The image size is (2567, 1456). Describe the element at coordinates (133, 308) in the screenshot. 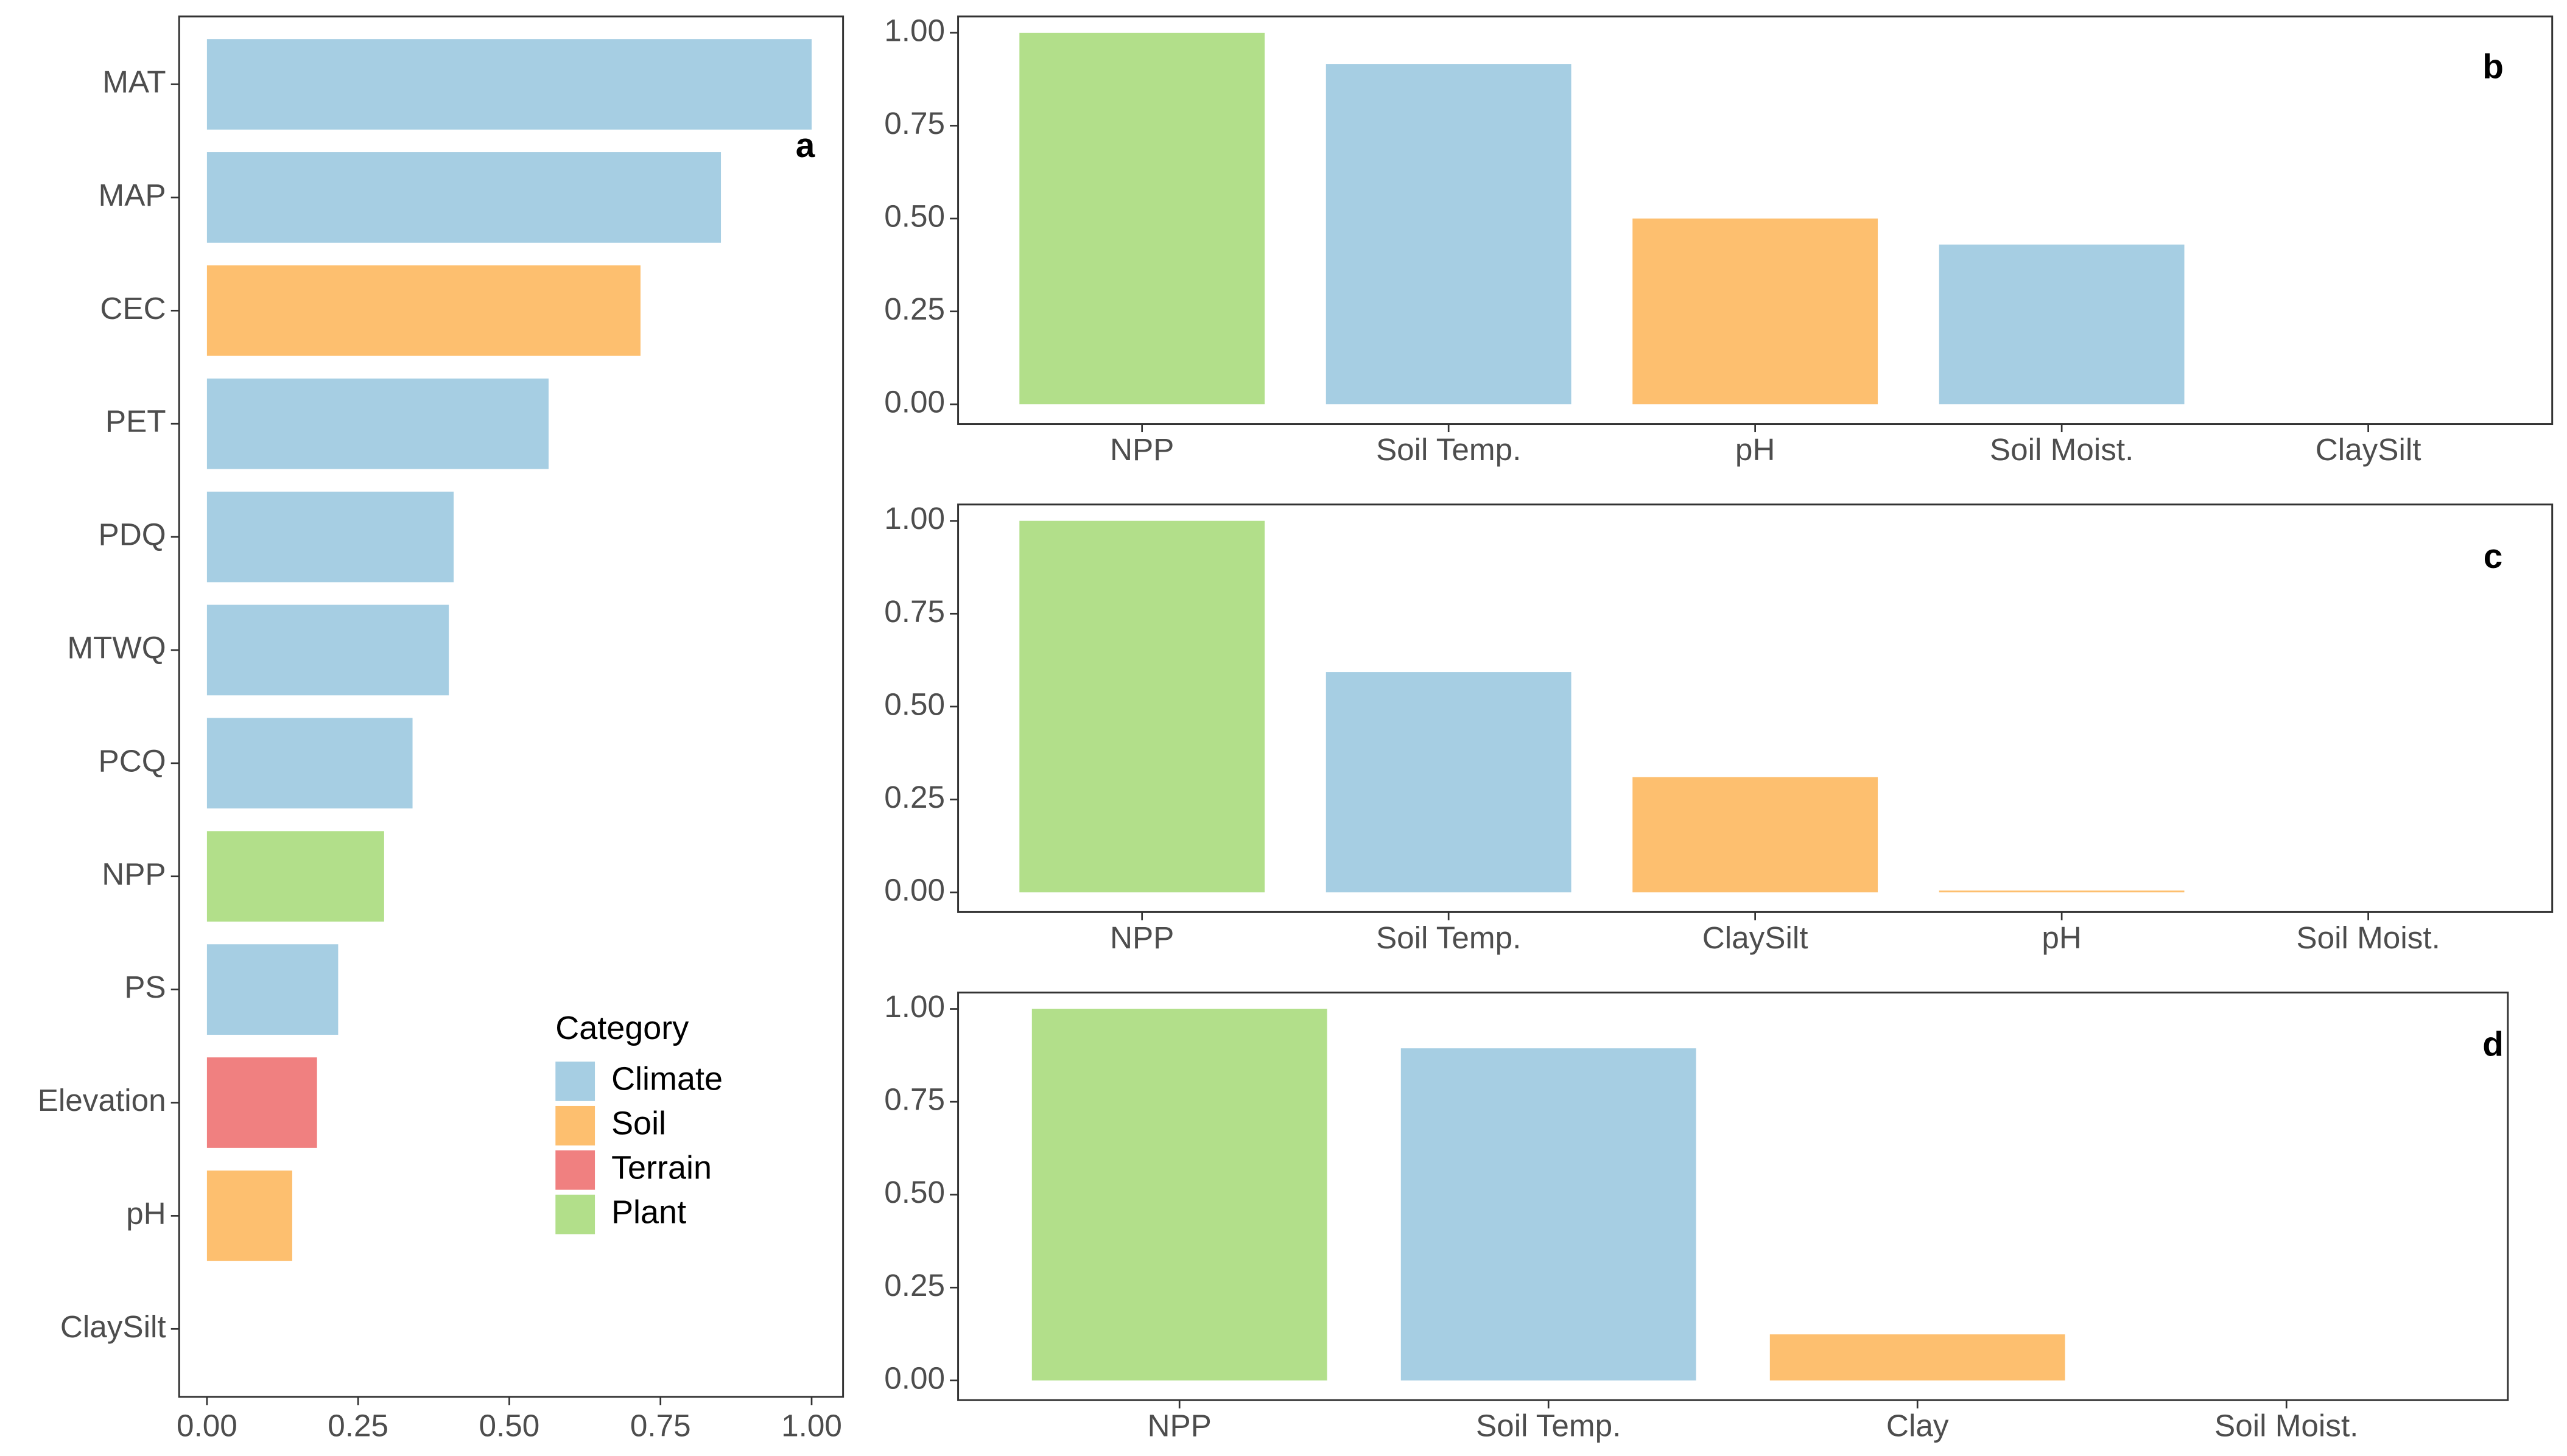

I see `y-tick-label: CEC` at that location.